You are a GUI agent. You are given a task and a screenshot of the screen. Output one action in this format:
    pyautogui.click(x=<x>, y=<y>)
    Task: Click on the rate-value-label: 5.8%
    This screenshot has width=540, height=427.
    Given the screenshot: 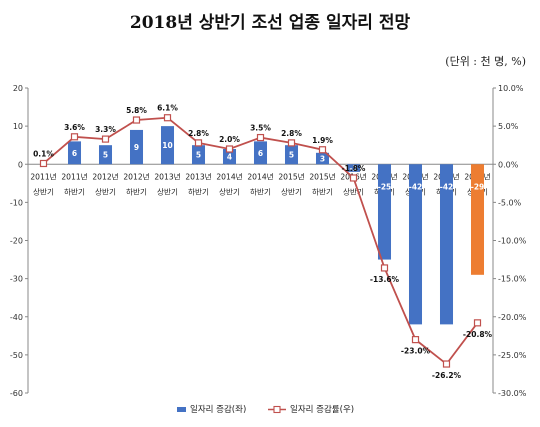 What is the action you would take?
    pyautogui.click(x=136, y=110)
    